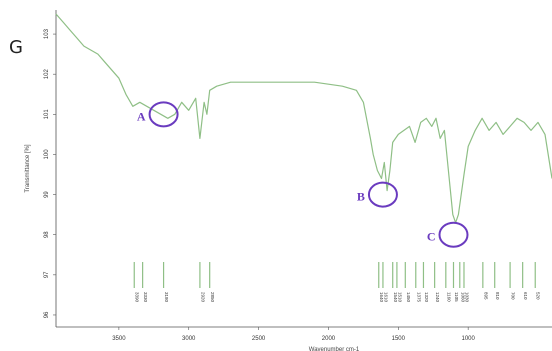  I want to click on annotation-circle-a, so click(163, 114).